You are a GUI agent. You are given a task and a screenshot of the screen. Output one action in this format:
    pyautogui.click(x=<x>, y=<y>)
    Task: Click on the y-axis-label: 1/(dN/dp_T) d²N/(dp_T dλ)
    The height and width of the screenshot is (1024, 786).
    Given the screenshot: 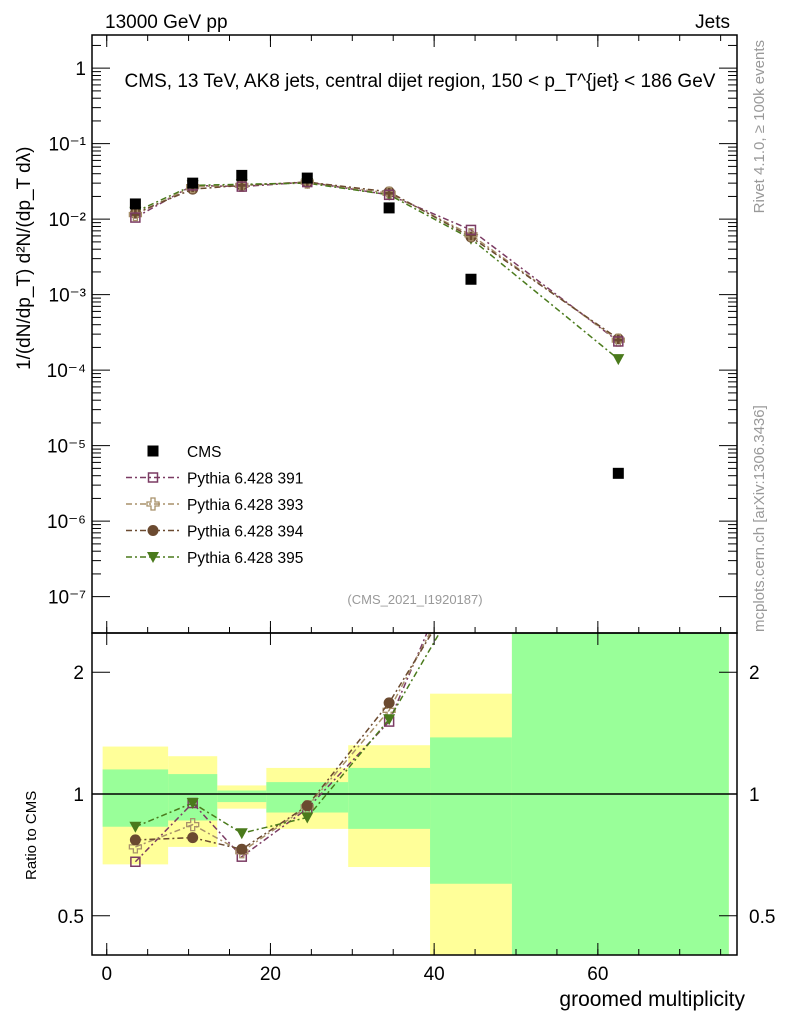 What is the action you would take?
    pyautogui.click(x=24, y=258)
    